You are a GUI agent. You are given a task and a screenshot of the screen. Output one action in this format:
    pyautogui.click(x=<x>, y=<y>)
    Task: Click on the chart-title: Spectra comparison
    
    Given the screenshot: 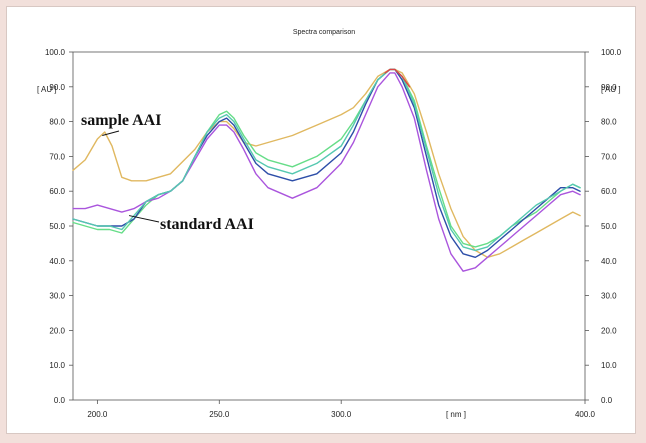 What is the action you would take?
    pyautogui.click(x=324, y=32)
    